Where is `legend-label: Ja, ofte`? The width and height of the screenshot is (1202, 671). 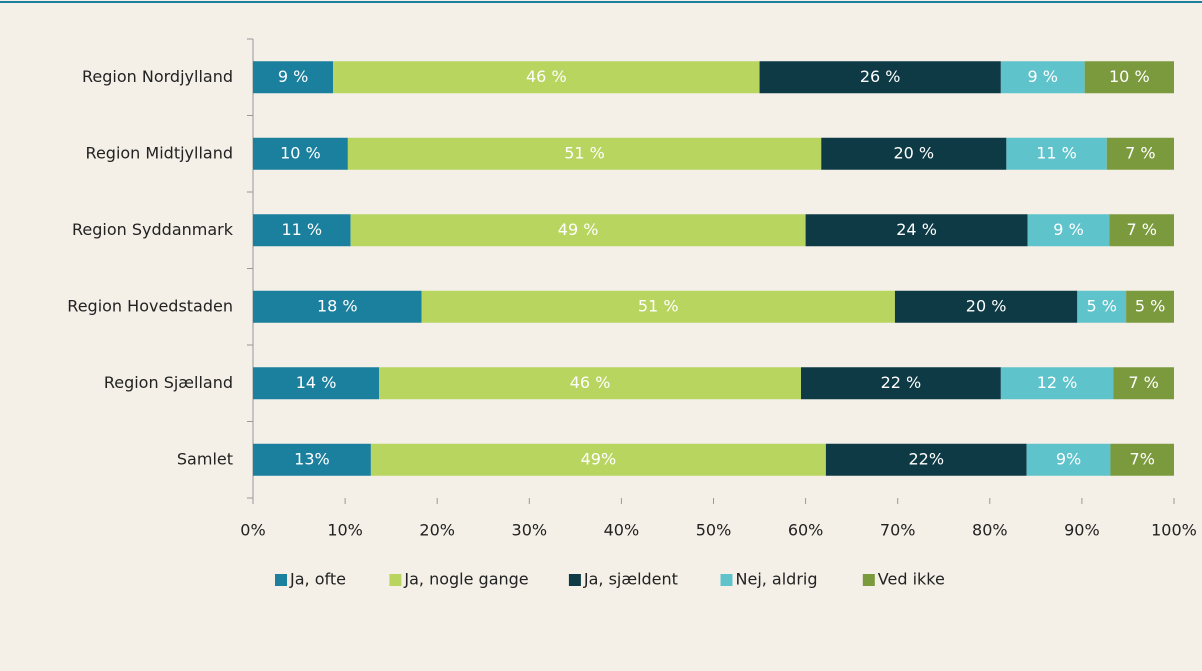
legend-label: Ja, ofte is located at coordinates (317, 579).